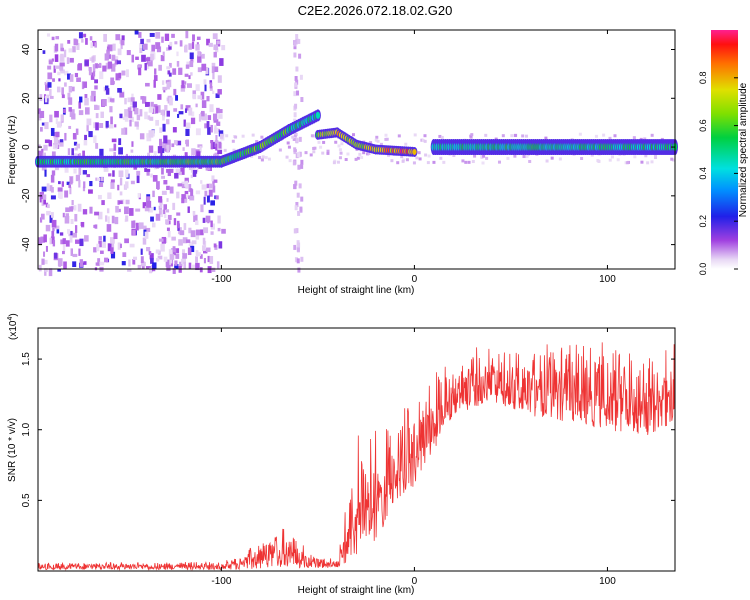  Describe the element at coordinates (26, 98) in the screenshot. I see `spectrogram-y-tick-label: 20` at that location.